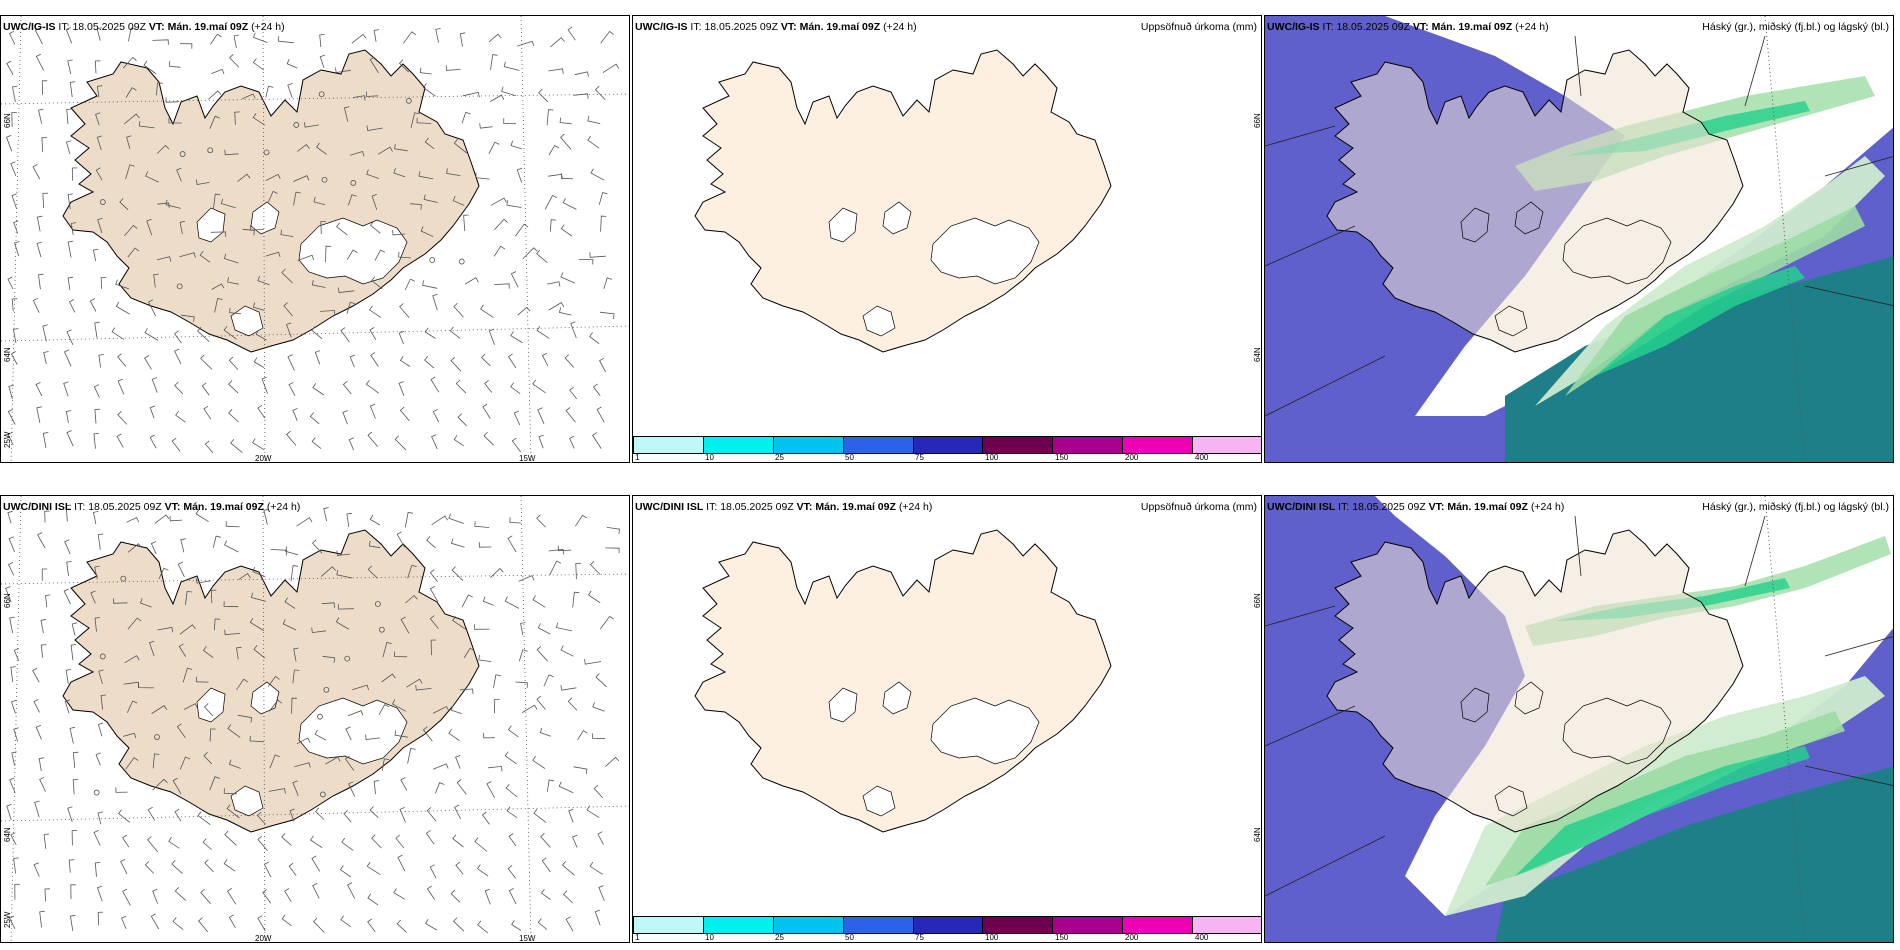  Describe the element at coordinates (1202, 937) in the screenshot. I see `colorbar-label: 400` at that location.